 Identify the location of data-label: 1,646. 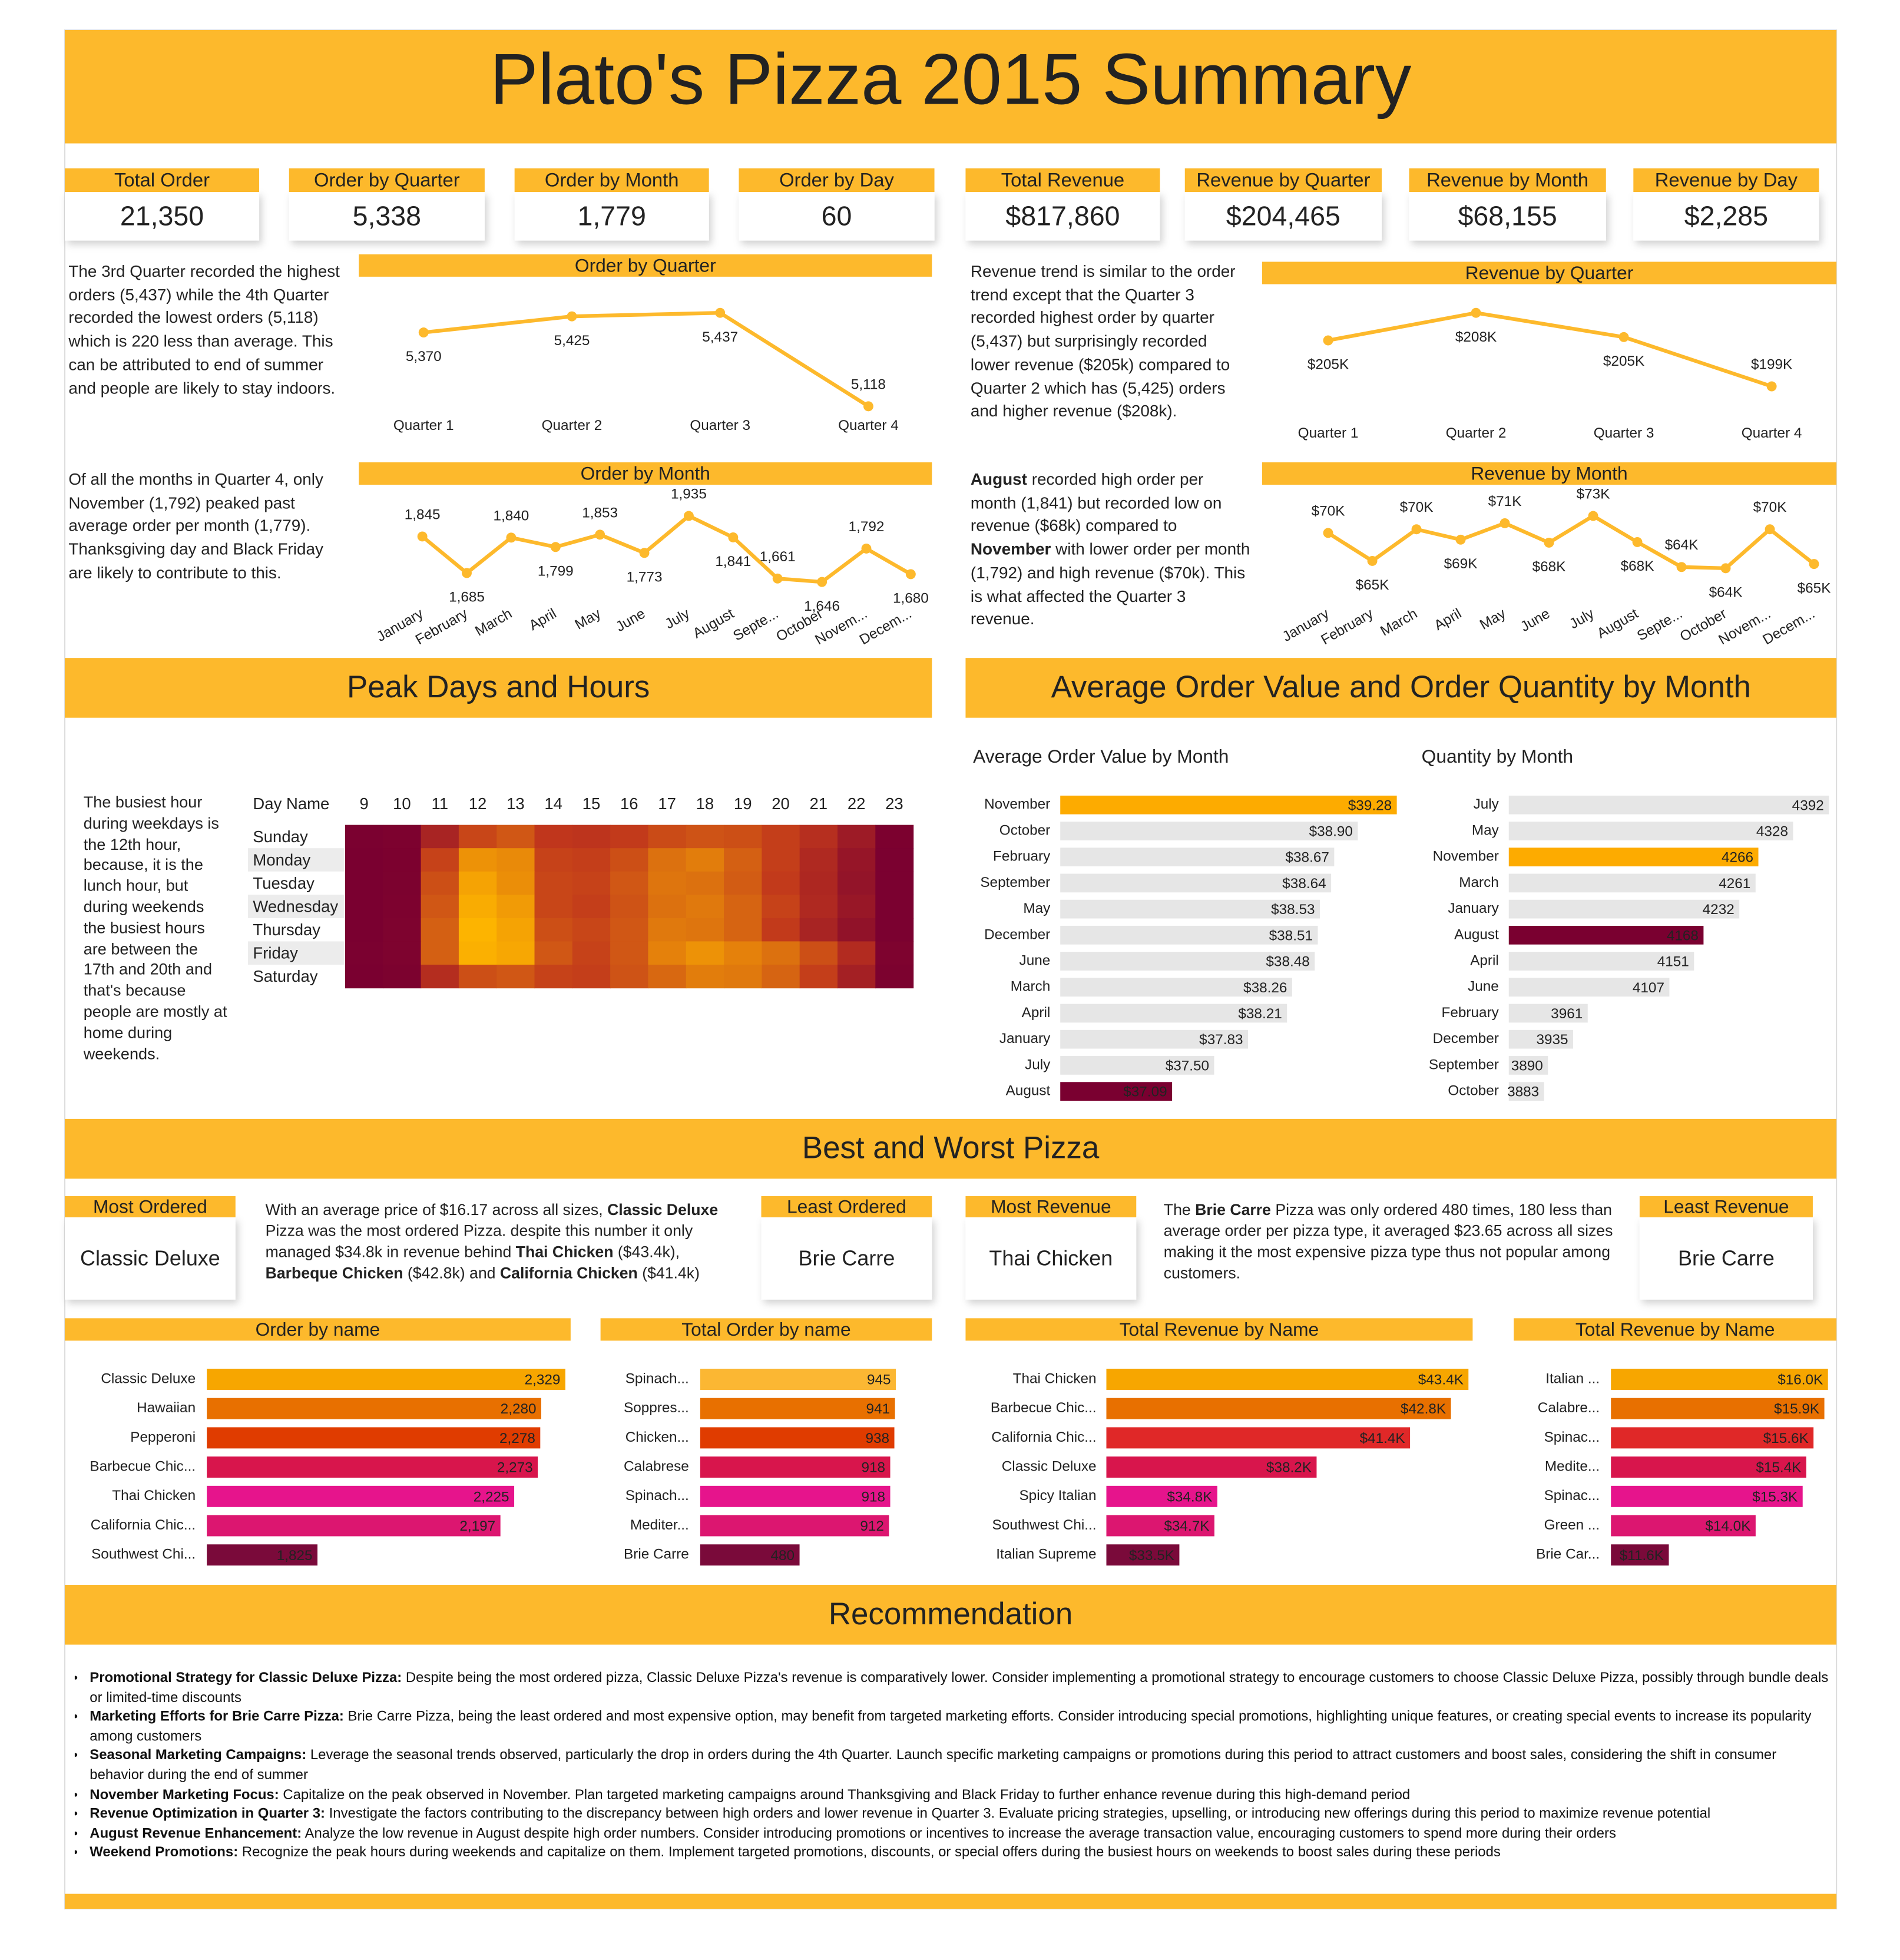
(822, 606).